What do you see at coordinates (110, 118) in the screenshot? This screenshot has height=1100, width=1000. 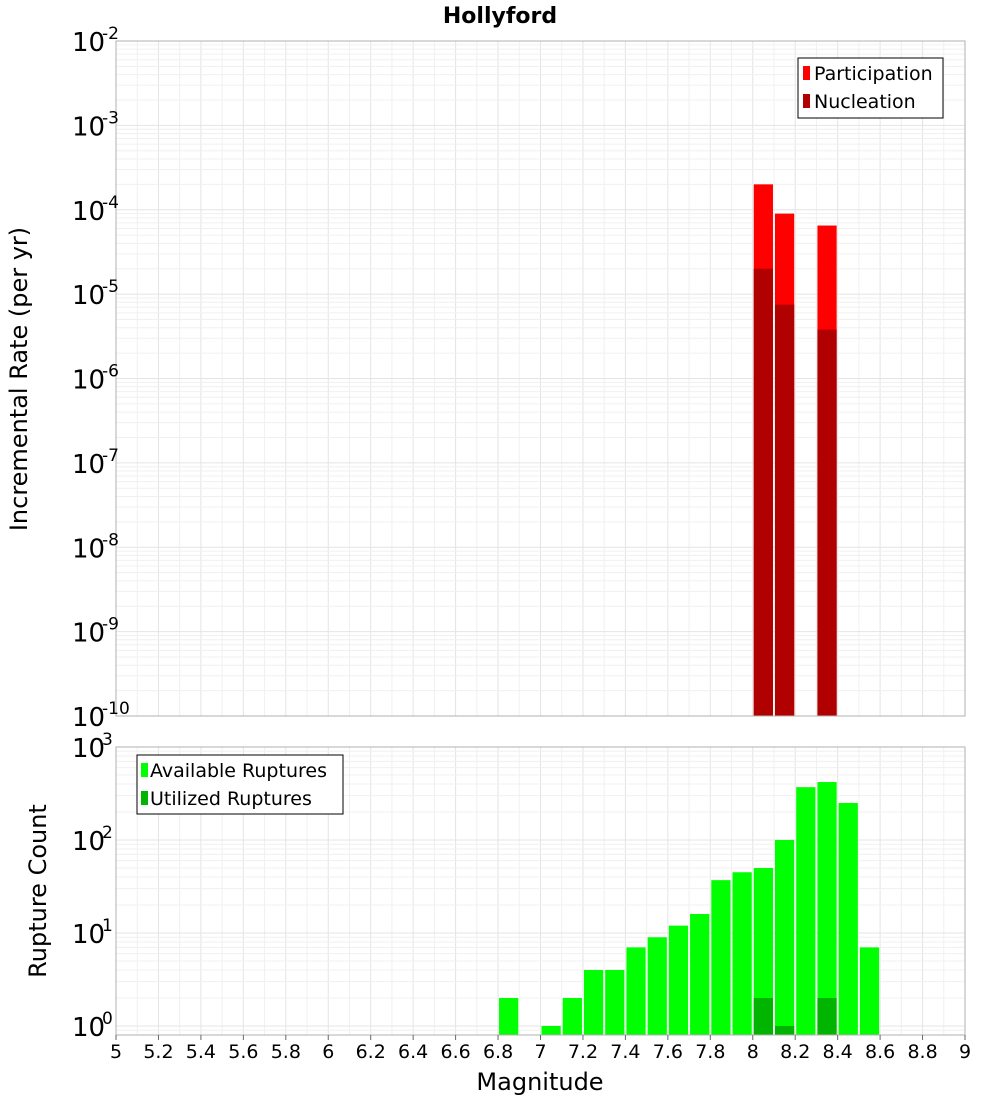 I see `y-tick-exponent: -3` at bounding box center [110, 118].